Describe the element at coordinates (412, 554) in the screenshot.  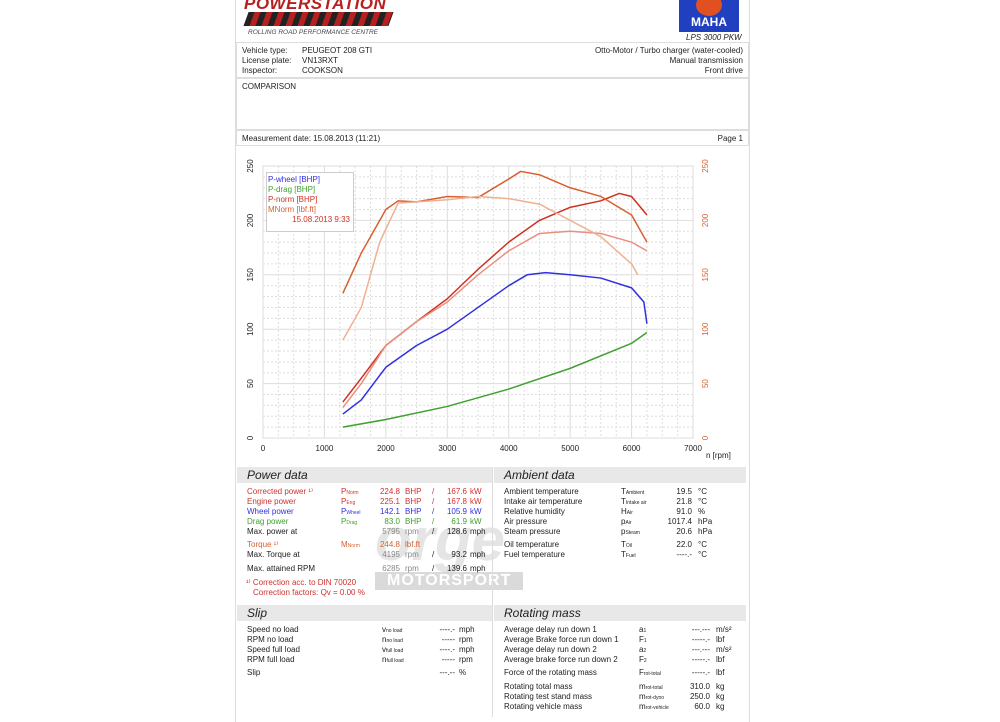
I see `power-row-unit: rpm` at that location.